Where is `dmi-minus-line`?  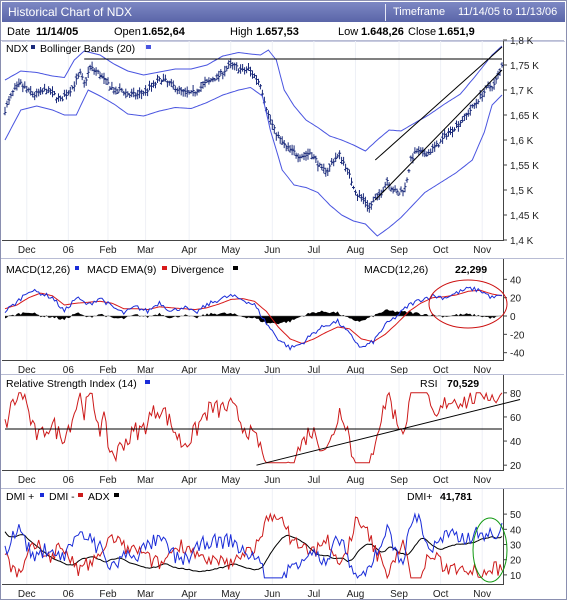
dmi-minus-line is located at coordinates (253, 546).